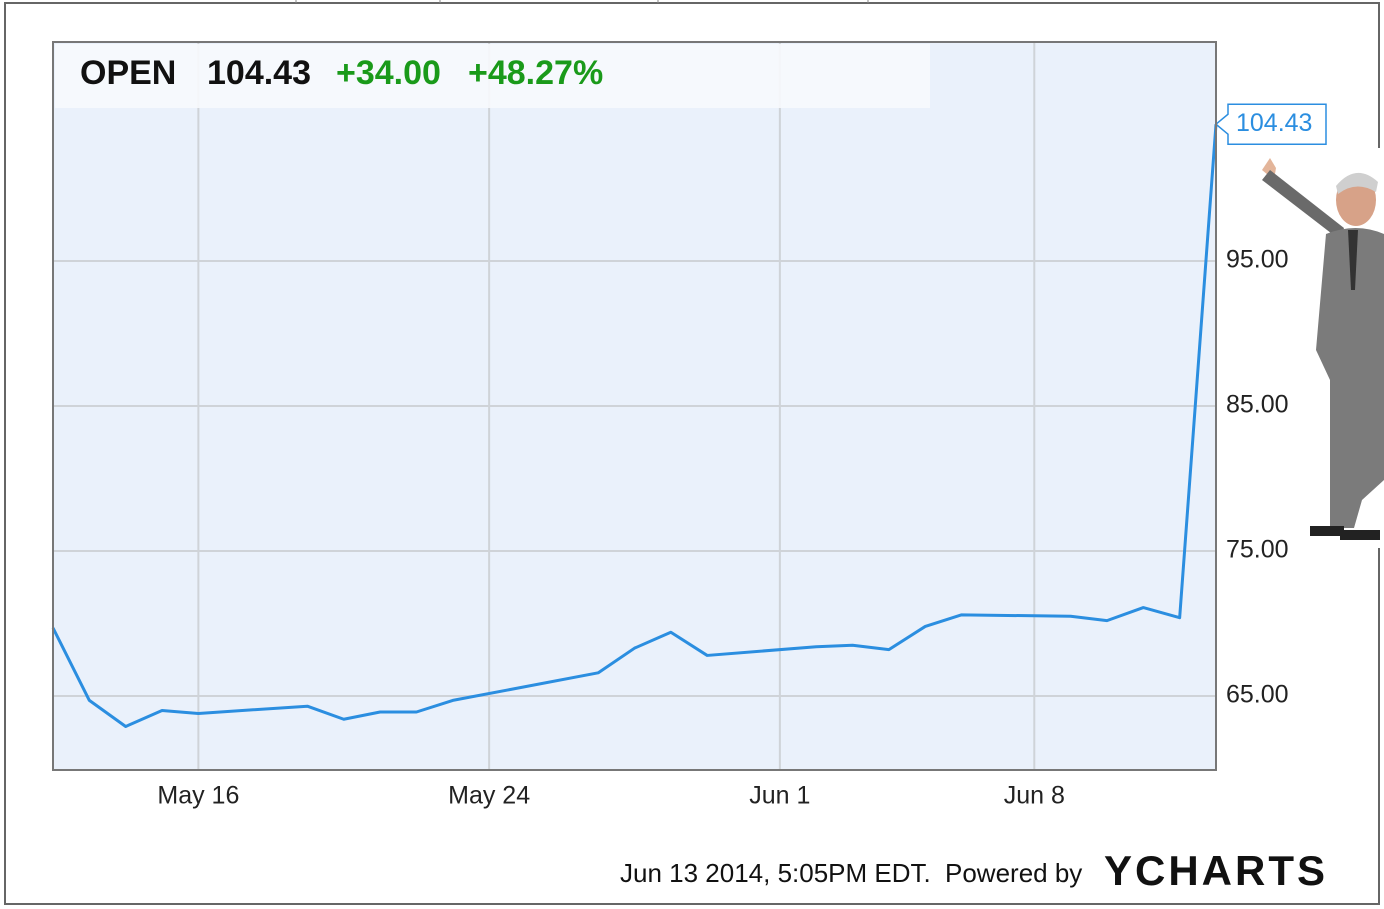 This screenshot has width=1384, height=909. I want to click on y-tick-label: 75.00, so click(1257, 550).